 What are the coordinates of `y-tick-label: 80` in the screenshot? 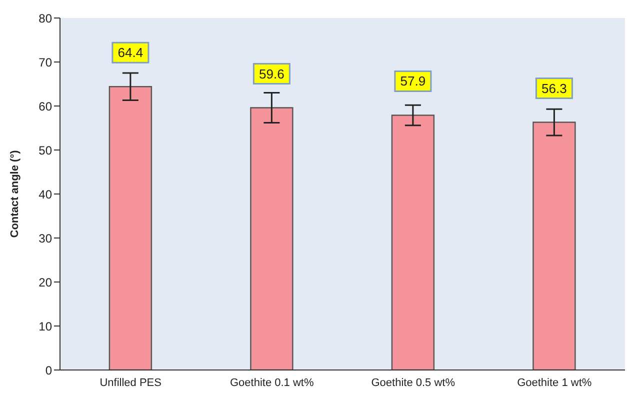 It's located at (45, 18).